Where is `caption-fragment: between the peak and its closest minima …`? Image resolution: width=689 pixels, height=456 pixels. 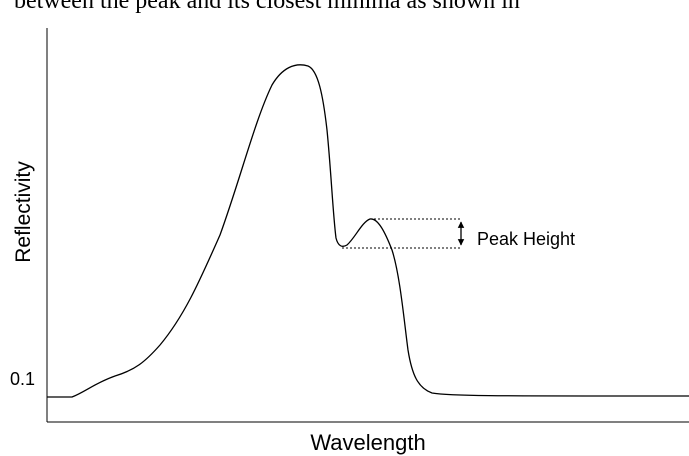 caption-fragment: between the peak and its closest minima … is located at coordinates (267, 7).